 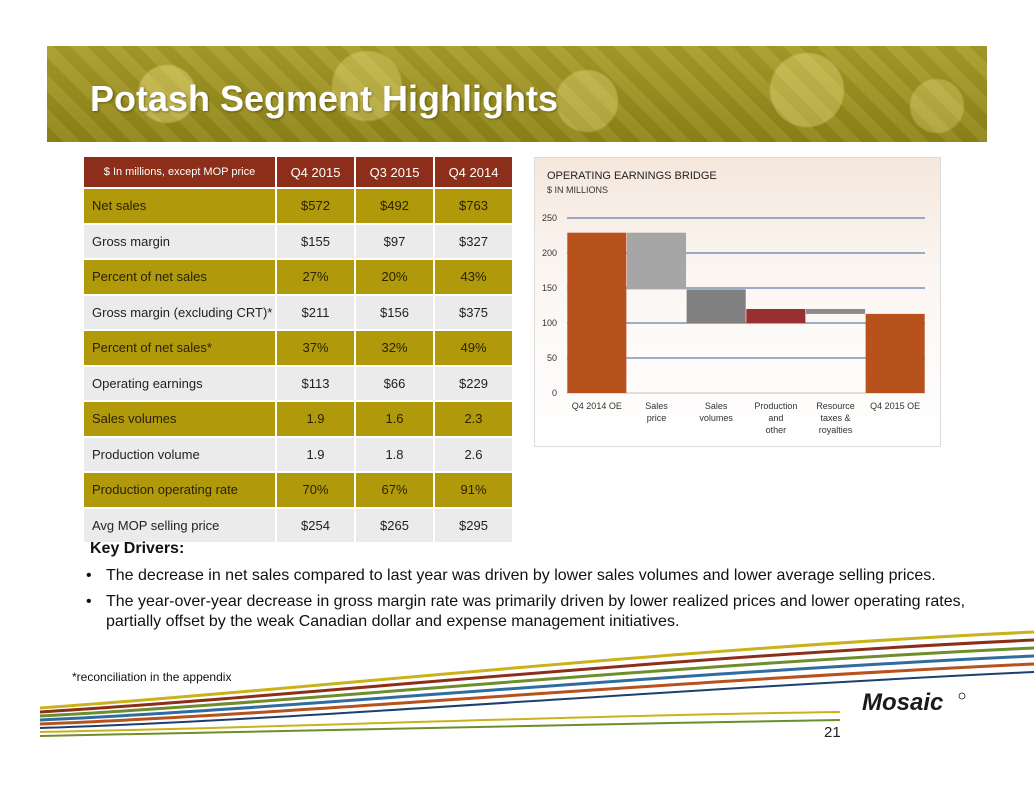 What do you see at coordinates (832, 732) in the screenshot?
I see `page-number: 21` at bounding box center [832, 732].